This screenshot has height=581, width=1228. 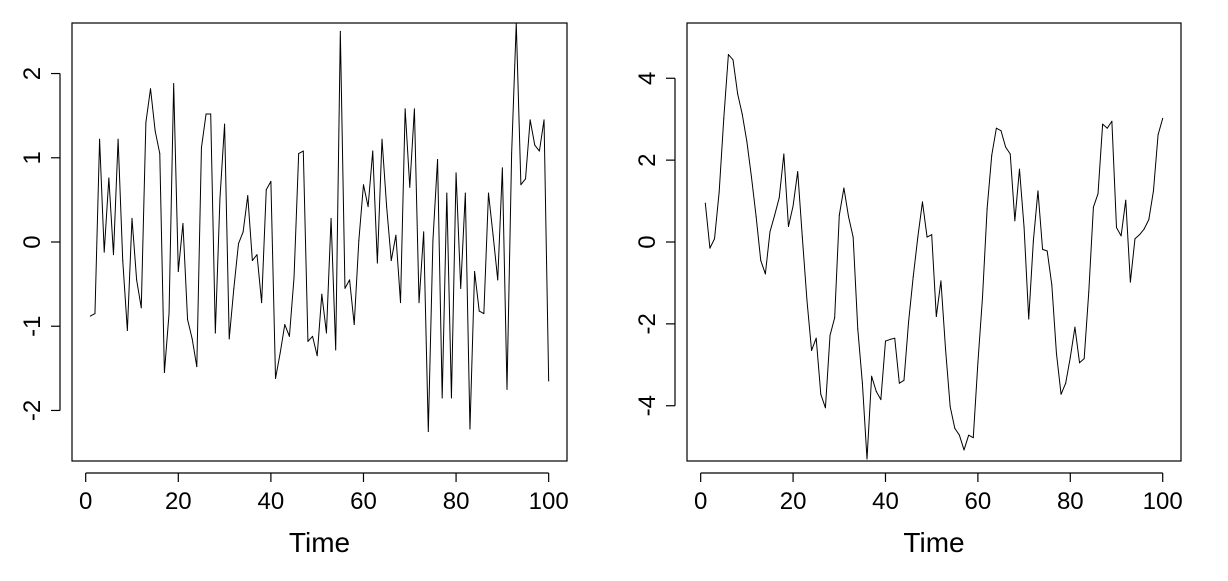 I want to click on y-tick-label: 4, so click(x=647, y=78).